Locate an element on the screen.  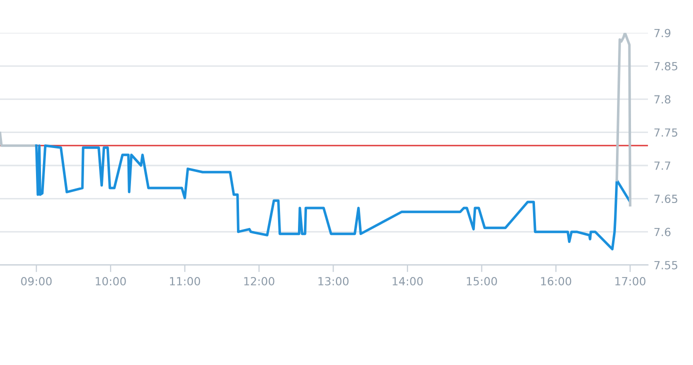
y-tick-label: 7.85 is located at coordinates (666, 66).